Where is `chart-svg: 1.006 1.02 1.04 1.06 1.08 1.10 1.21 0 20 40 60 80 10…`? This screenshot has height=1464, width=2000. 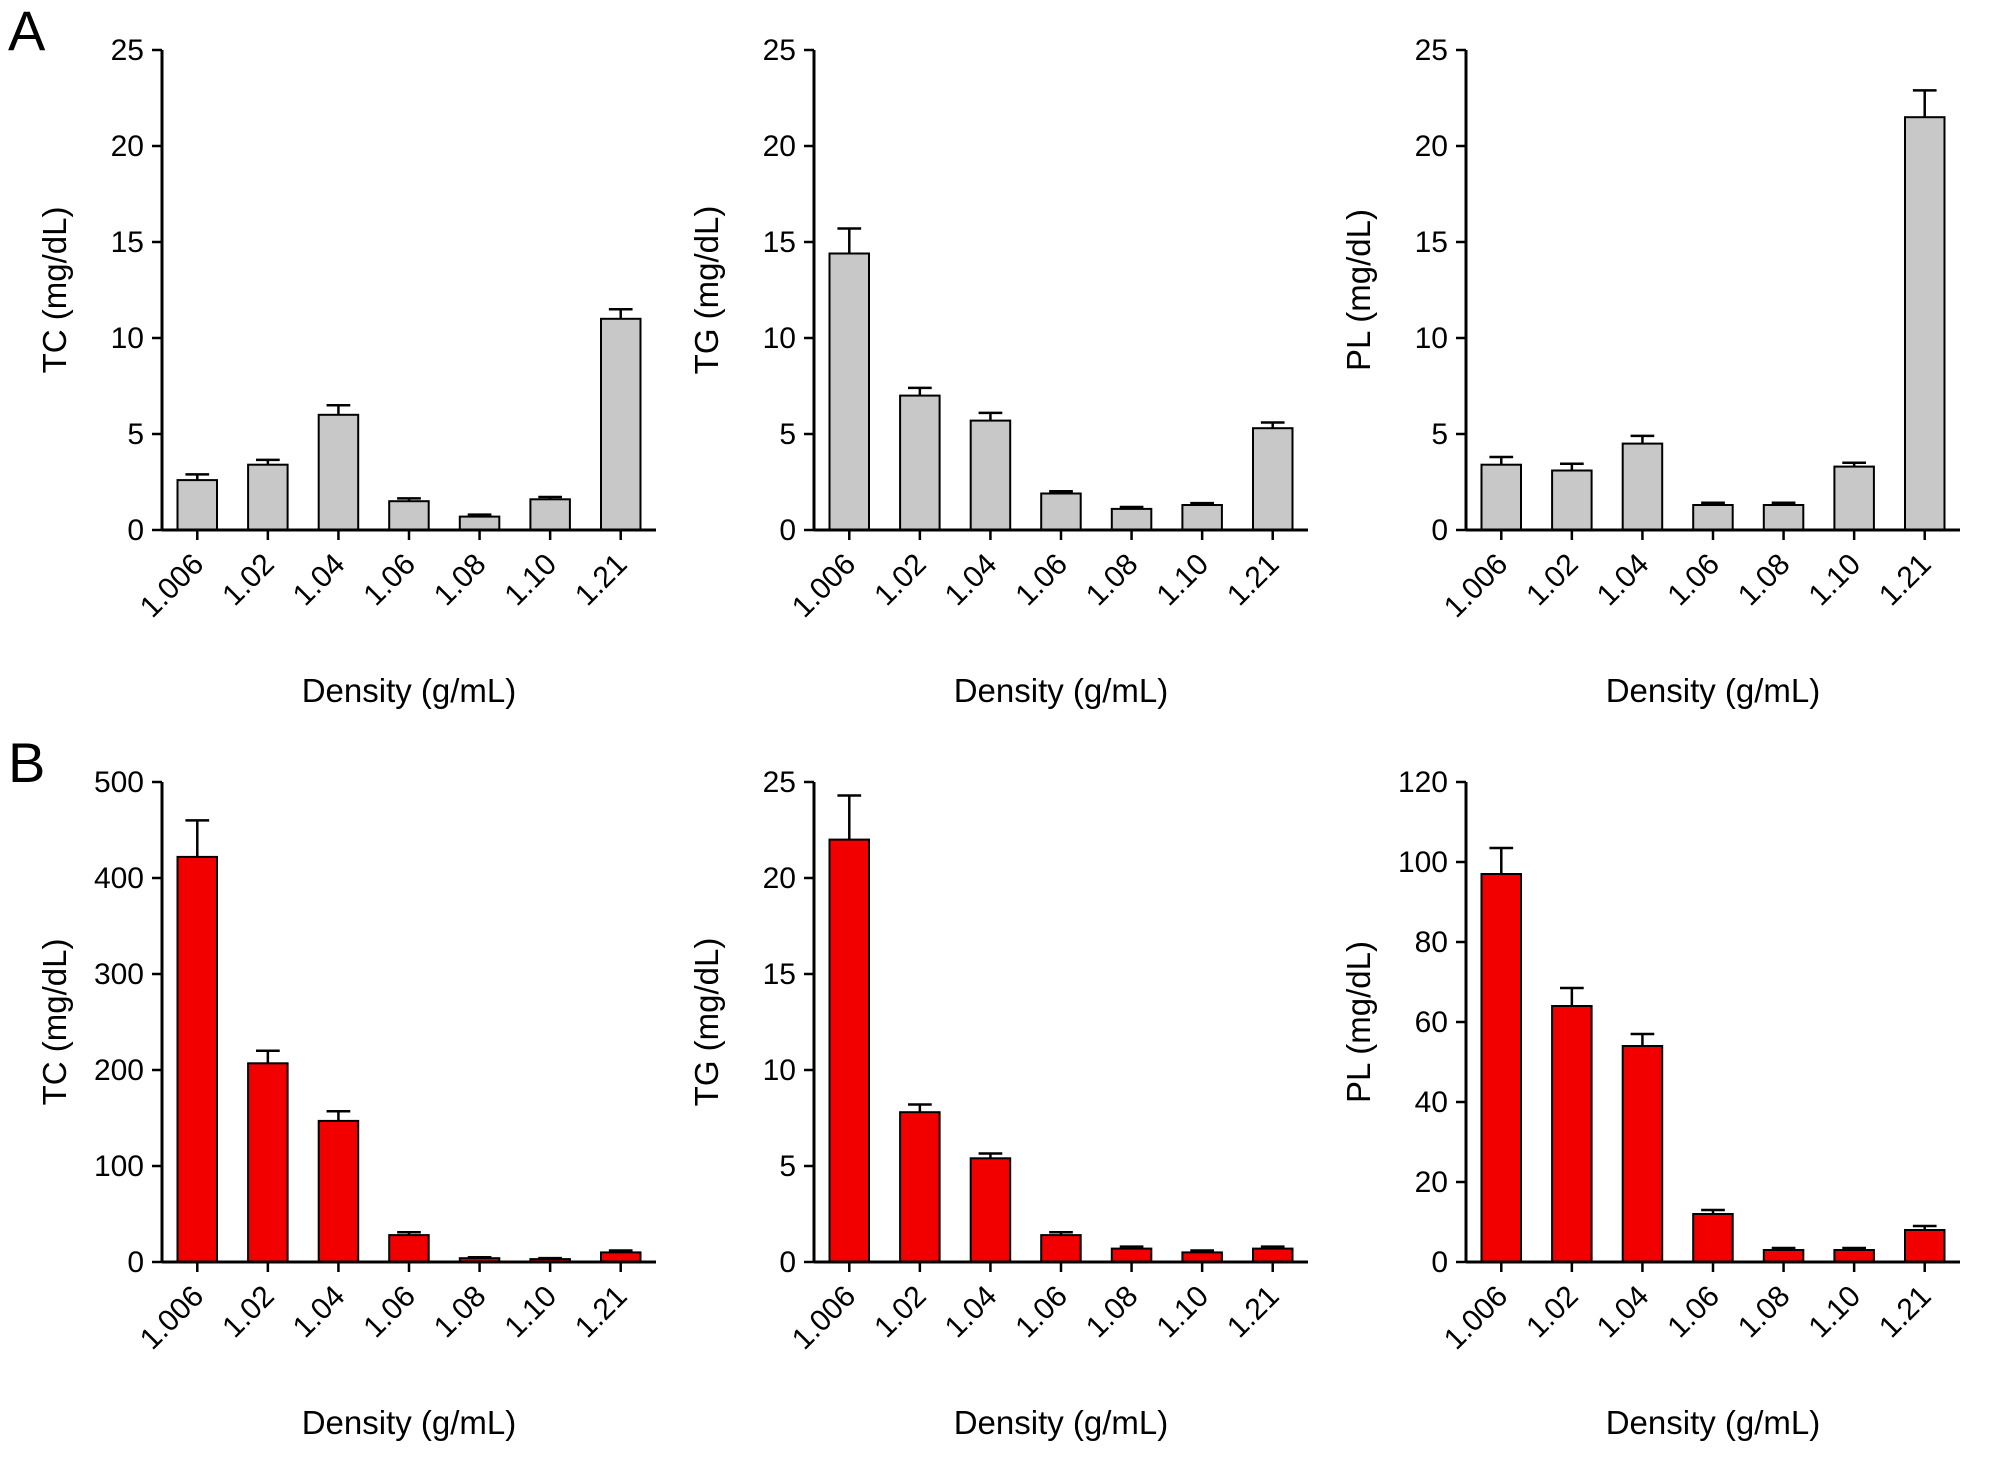 chart-svg: 1.006 1.02 1.04 1.06 1.08 1.10 1.21 0 20 40 60 80 10… is located at coordinates (1650, 1103).